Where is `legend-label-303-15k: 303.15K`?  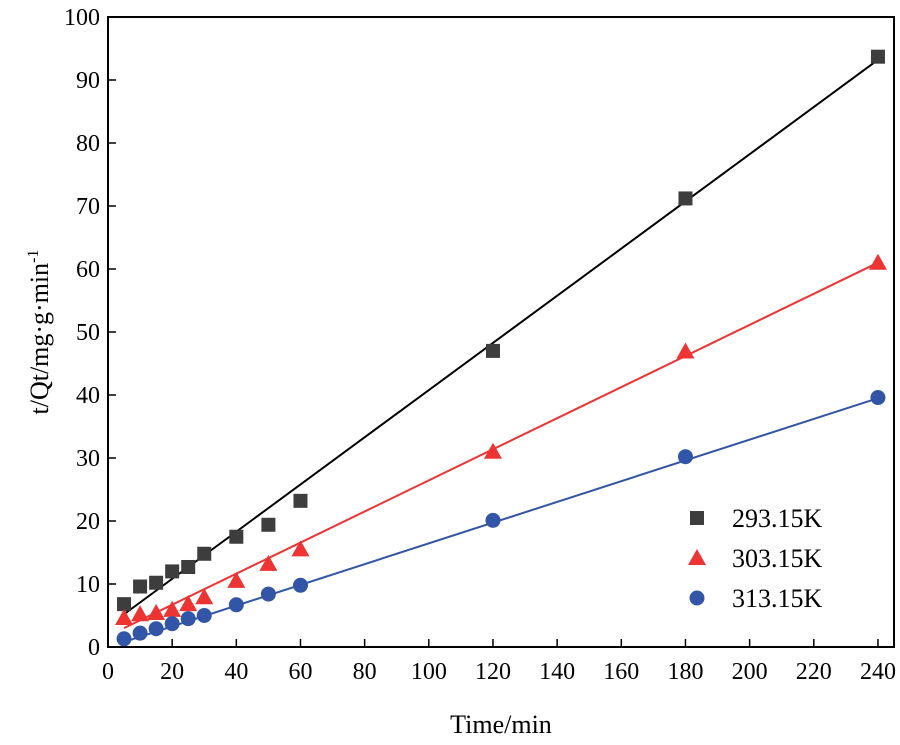 legend-label-303-15k: 303.15K is located at coordinates (777, 558).